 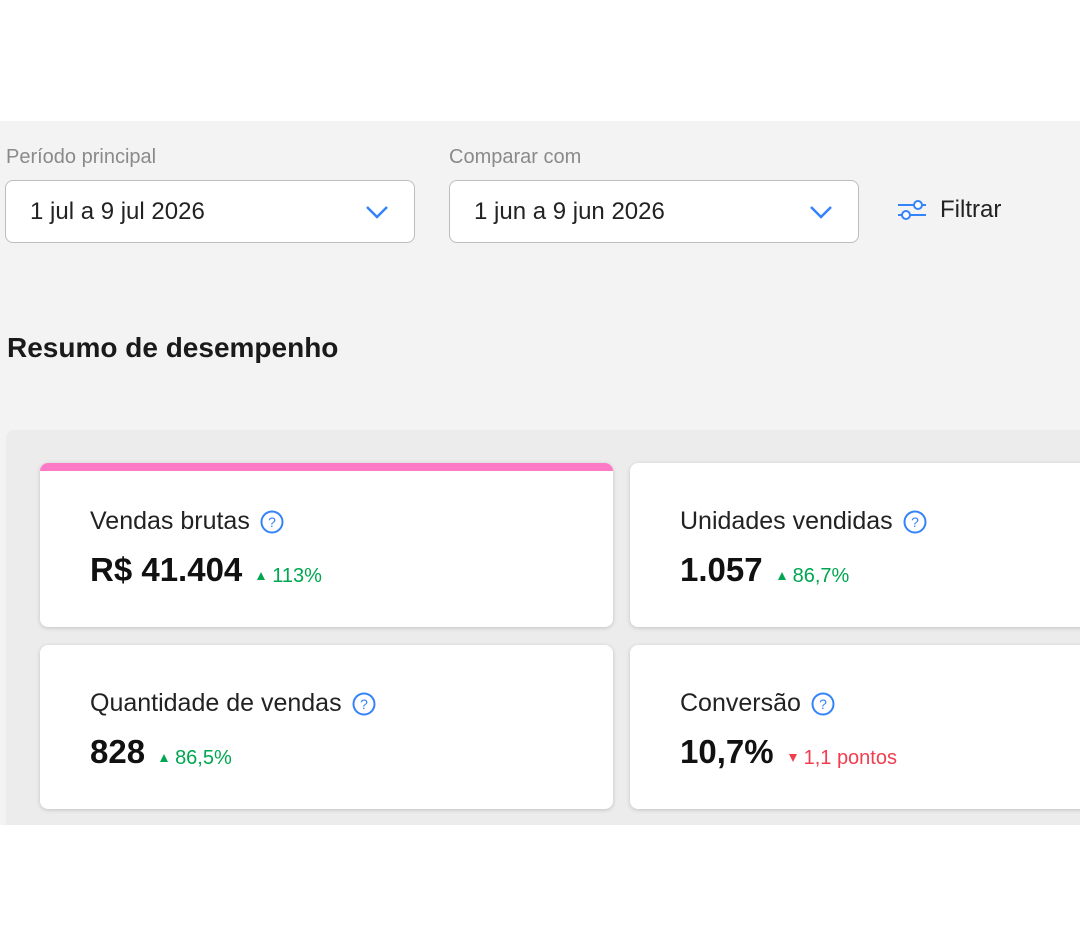 What do you see at coordinates (855, 545) in the screenshot?
I see `metric-card: Unidades vendidas? 1.057 86,7%` at bounding box center [855, 545].